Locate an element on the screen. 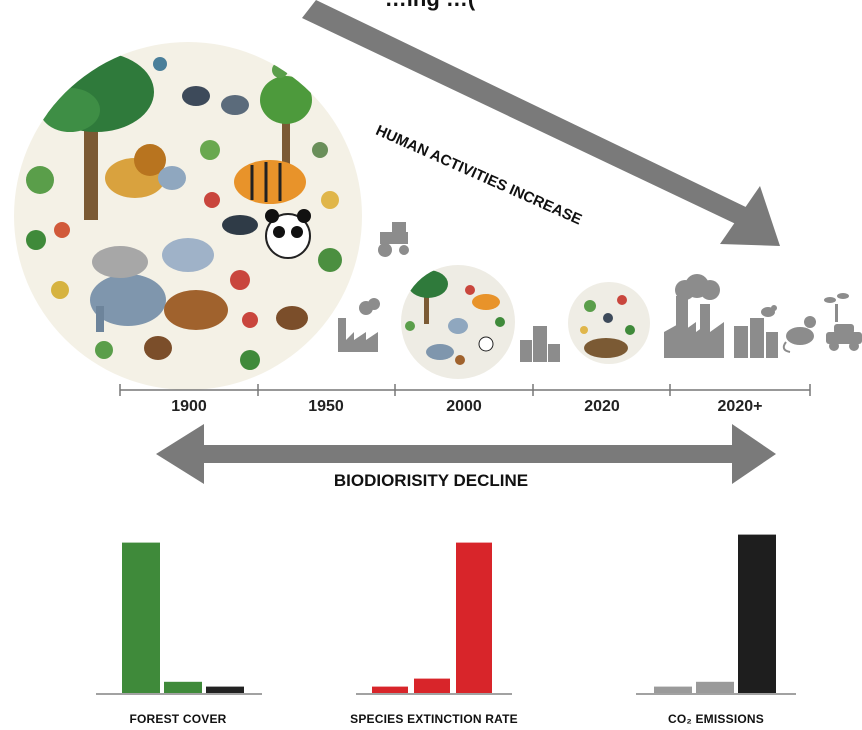 This screenshot has width=862, height=730. year-label-2000: 2000 is located at coordinates (464, 406).